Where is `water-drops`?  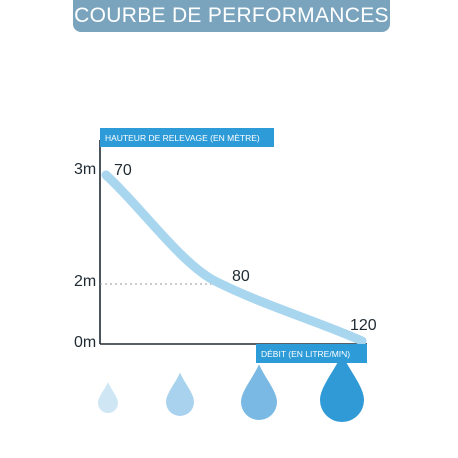
water-drops is located at coordinates (231, 387).